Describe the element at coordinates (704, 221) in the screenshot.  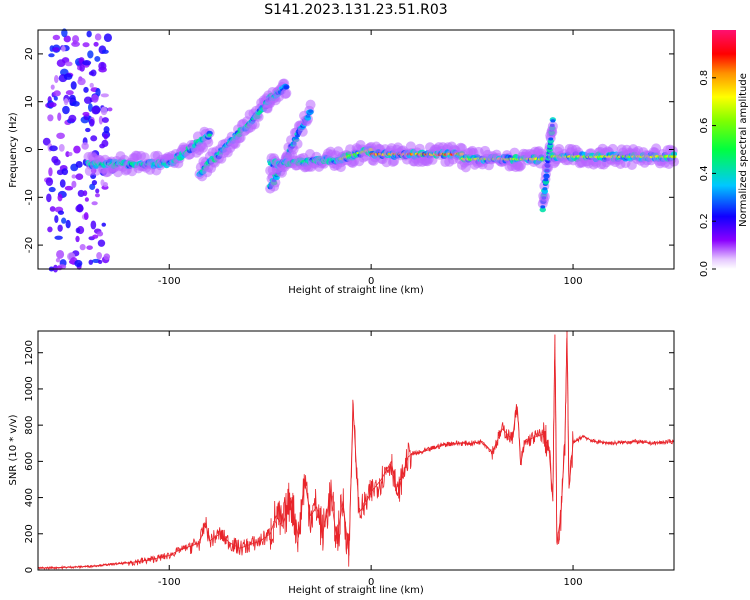
I see `colorbar-tick-label: 0.2` at that location.